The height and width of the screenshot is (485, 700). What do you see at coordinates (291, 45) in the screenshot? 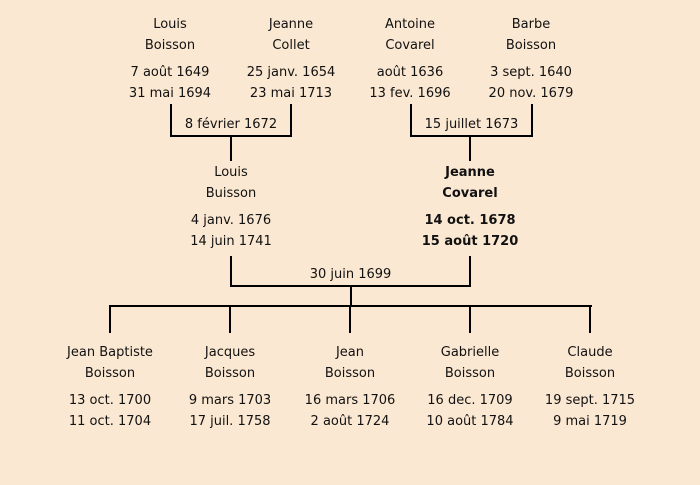
I see `person-surname: Collet` at bounding box center [291, 45].